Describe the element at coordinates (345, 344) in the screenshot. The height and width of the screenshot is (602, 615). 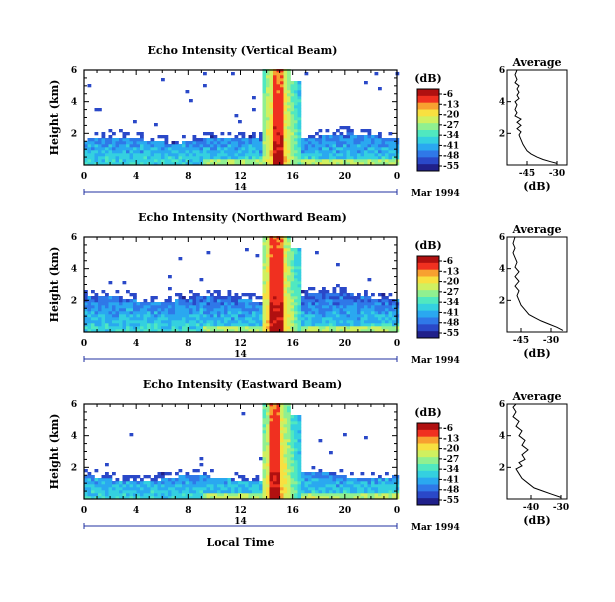
I see `x-tick-label: 20` at that location.